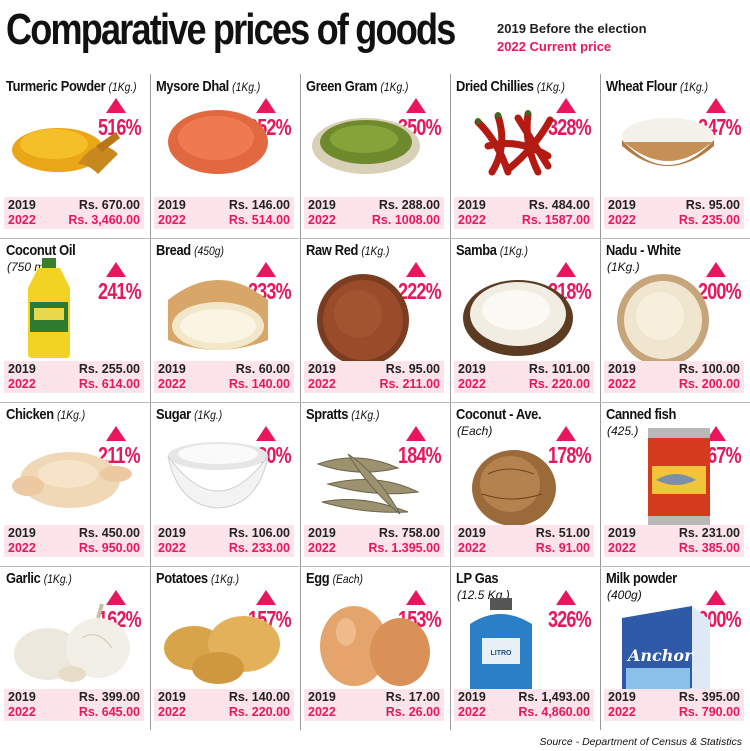 This screenshot has height=751, width=750. What do you see at coordinates (674, 369) in the screenshot?
I see `price-row-2019: 2019 Rs. 100.00` at bounding box center [674, 369].